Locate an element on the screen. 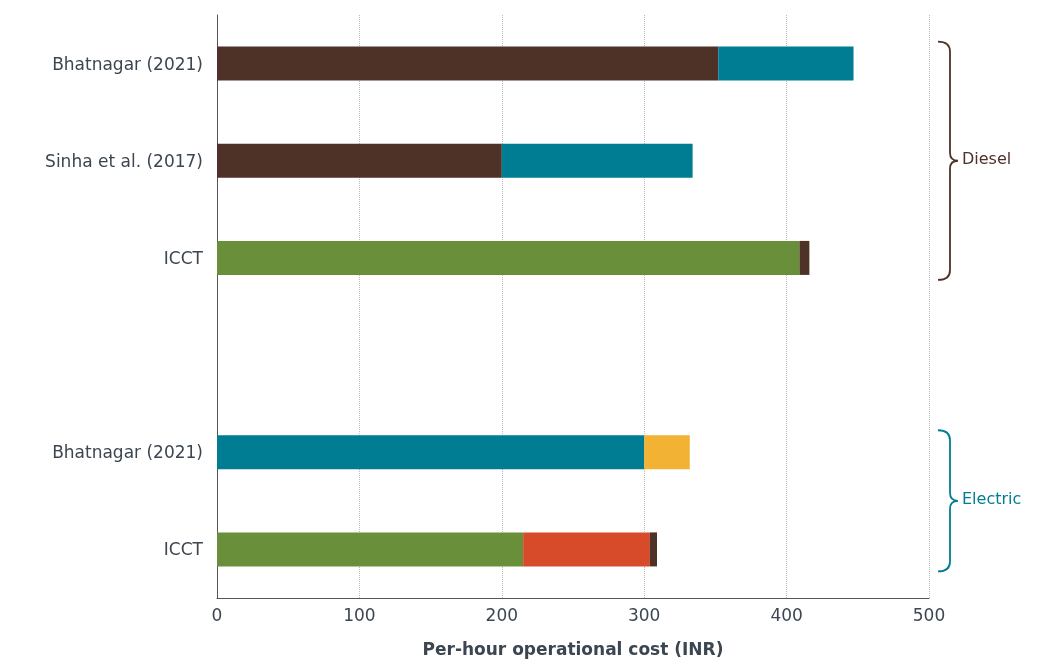  text: Electric is located at coordinates (992, 499).